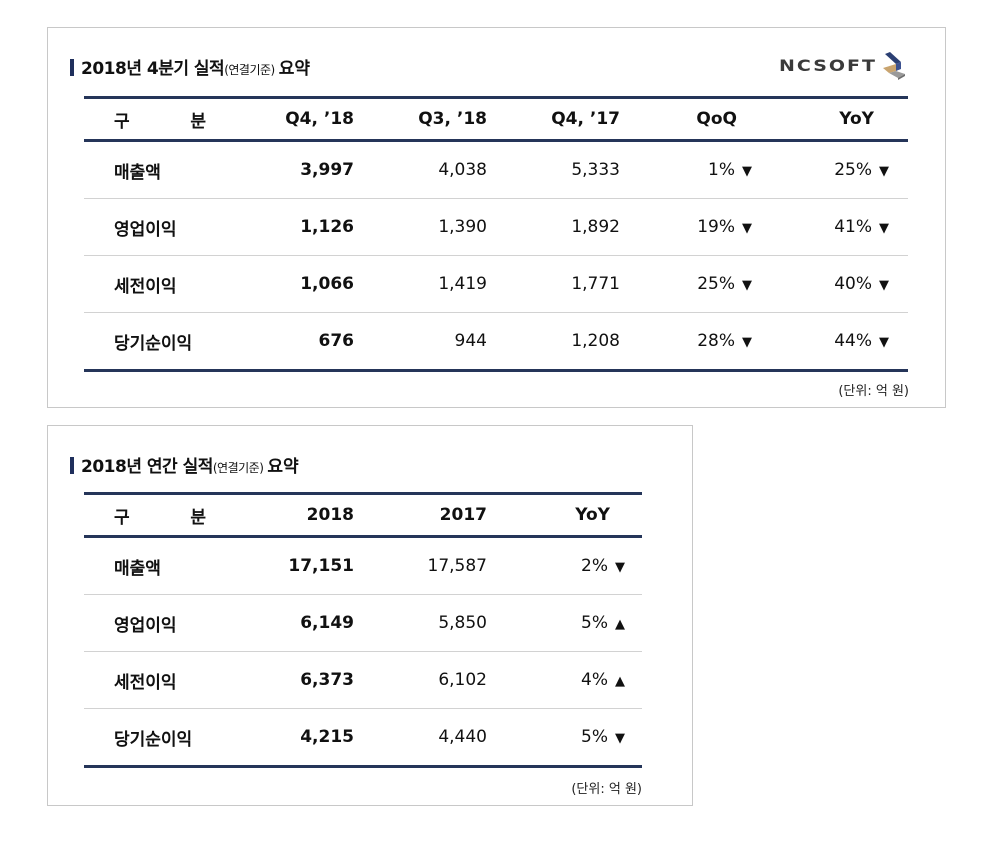 This screenshot has width=1000, height=850. Describe the element at coordinates (327, 680) in the screenshot. I see `cell-2018: 6,373` at that location.